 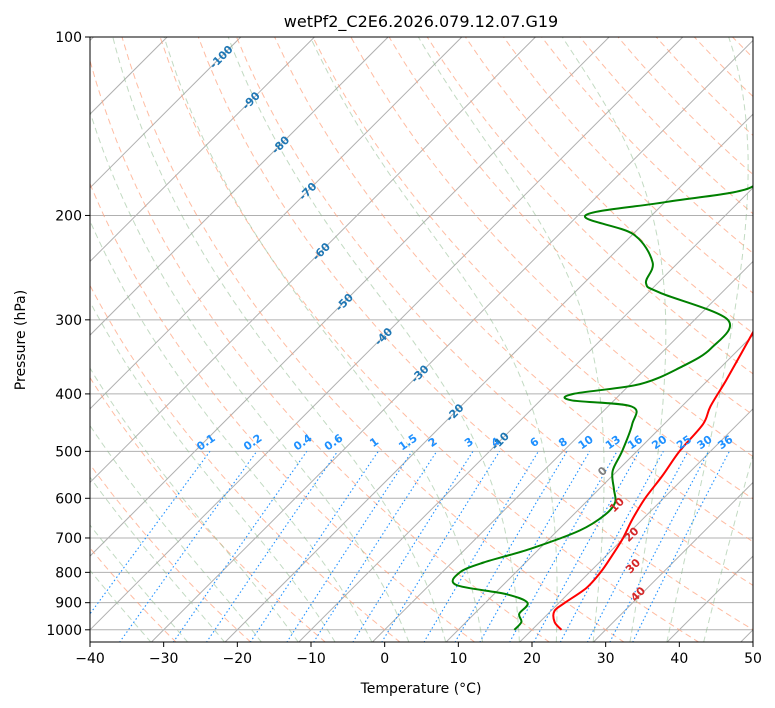 I want to click on y-tick-label: 500, so click(x=68, y=452).